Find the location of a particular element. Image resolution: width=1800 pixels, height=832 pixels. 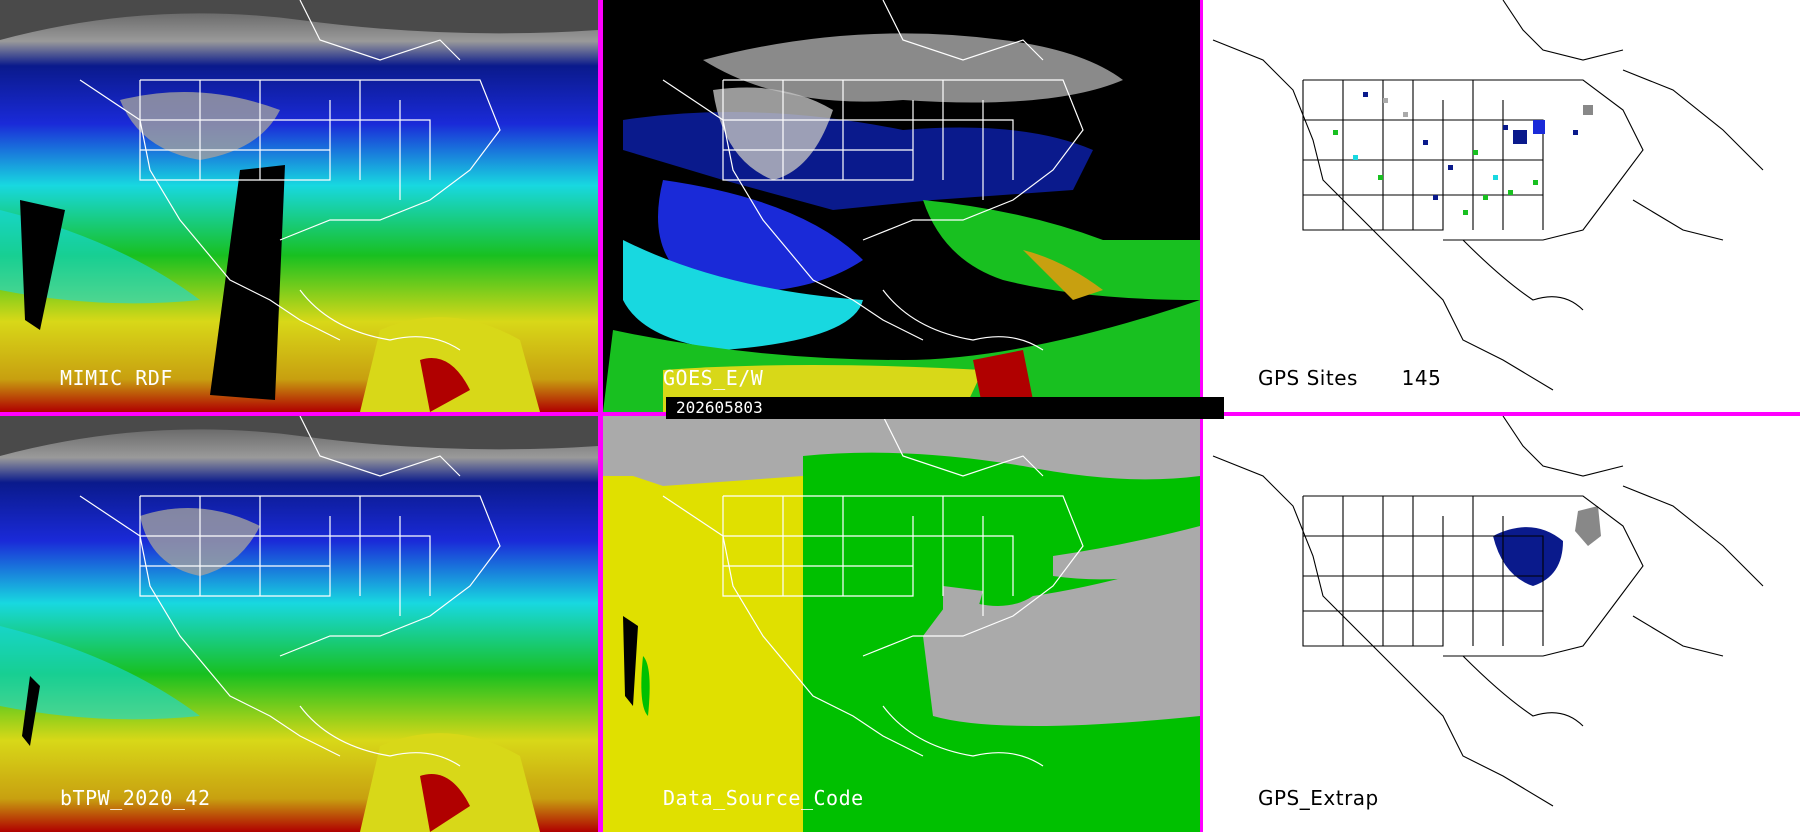

panel-label-goes: GOES_E/W is located at coordinates (713, 378).